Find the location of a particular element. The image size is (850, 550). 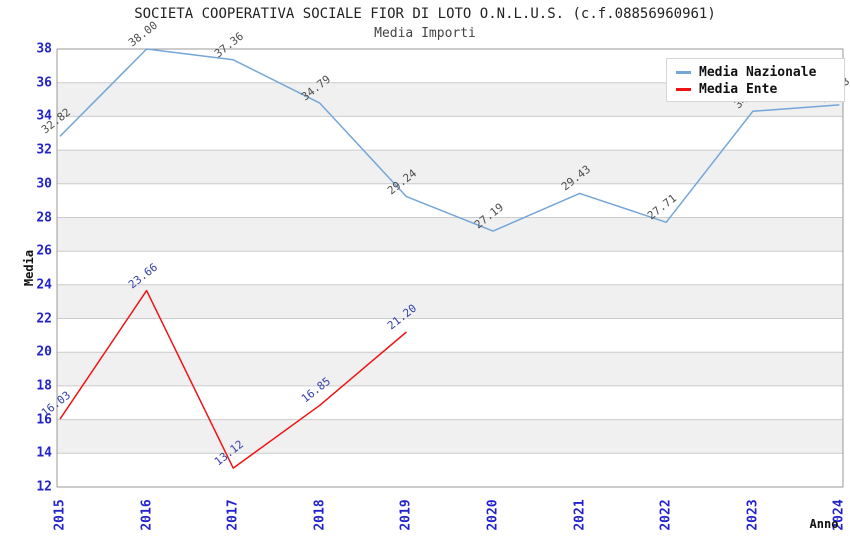

legend-item-media-nazionale: Media Nazionale is located at coordinates (760, 72).